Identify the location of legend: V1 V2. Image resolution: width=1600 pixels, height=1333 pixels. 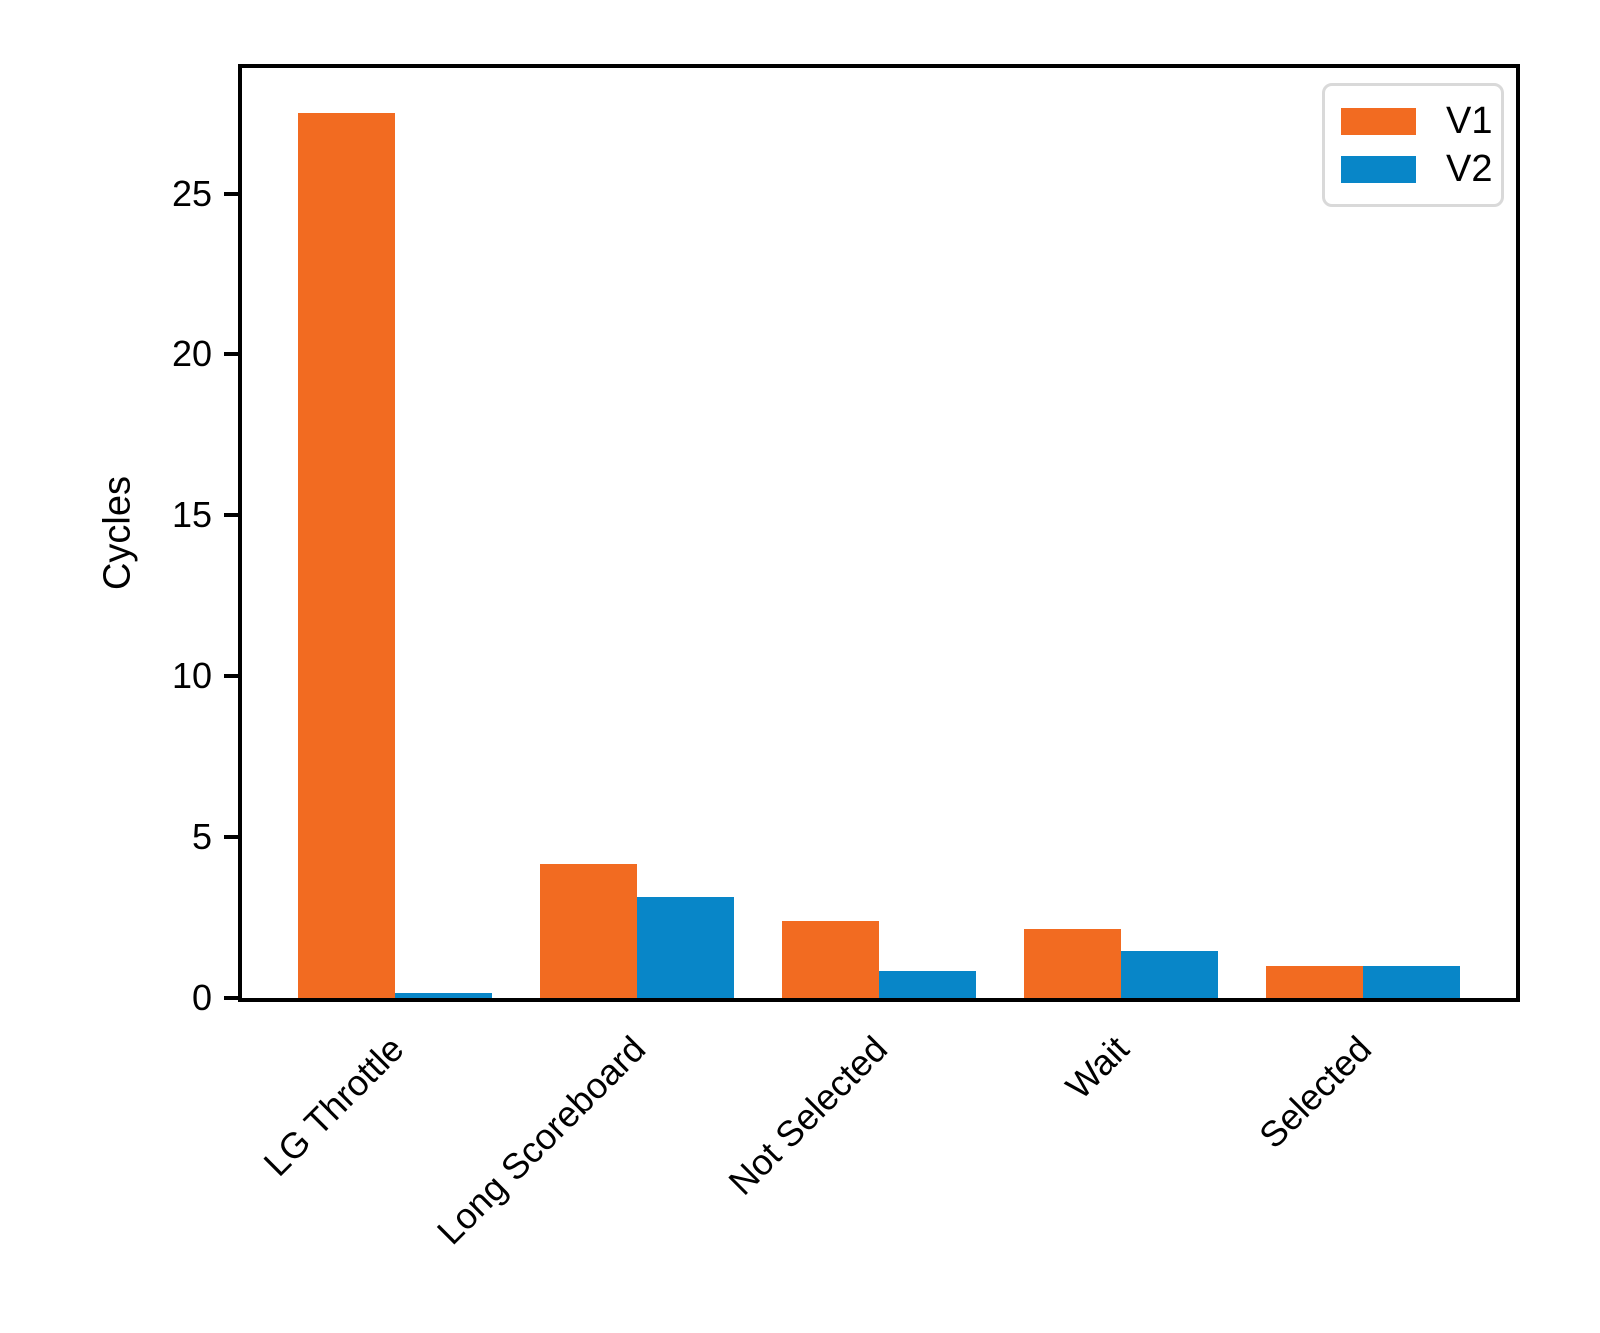
(1413, 145).